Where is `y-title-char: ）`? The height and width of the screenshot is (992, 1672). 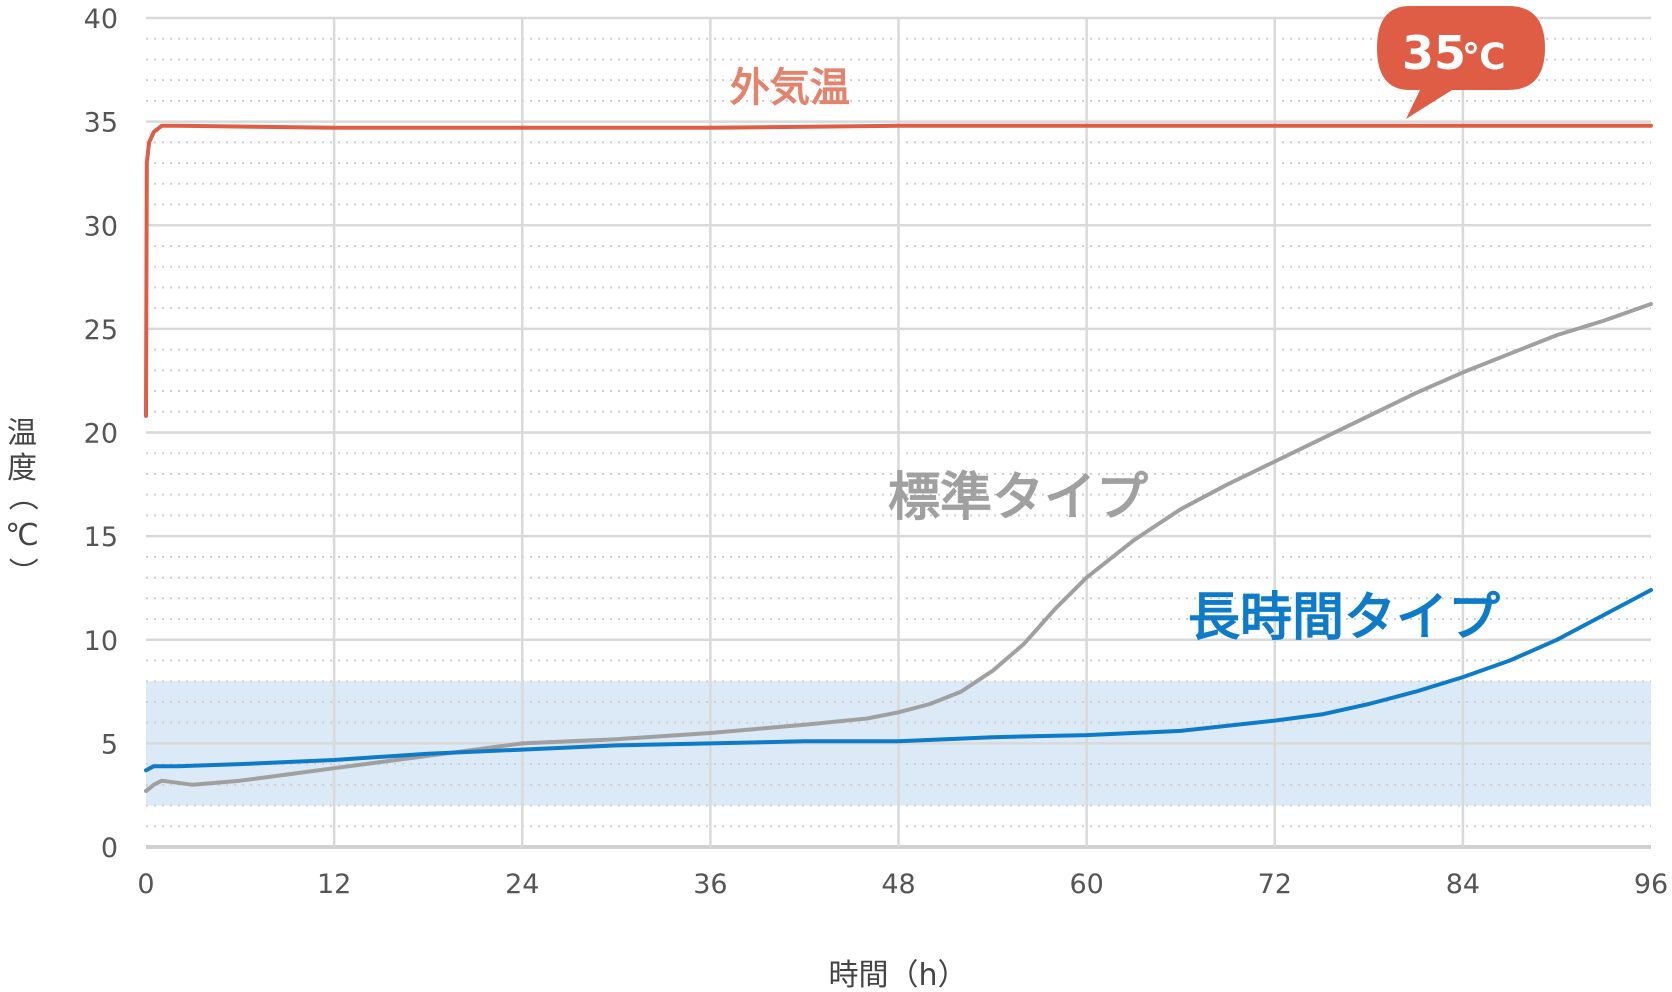
y-title-char: ） is located at coordinates (21, 572).